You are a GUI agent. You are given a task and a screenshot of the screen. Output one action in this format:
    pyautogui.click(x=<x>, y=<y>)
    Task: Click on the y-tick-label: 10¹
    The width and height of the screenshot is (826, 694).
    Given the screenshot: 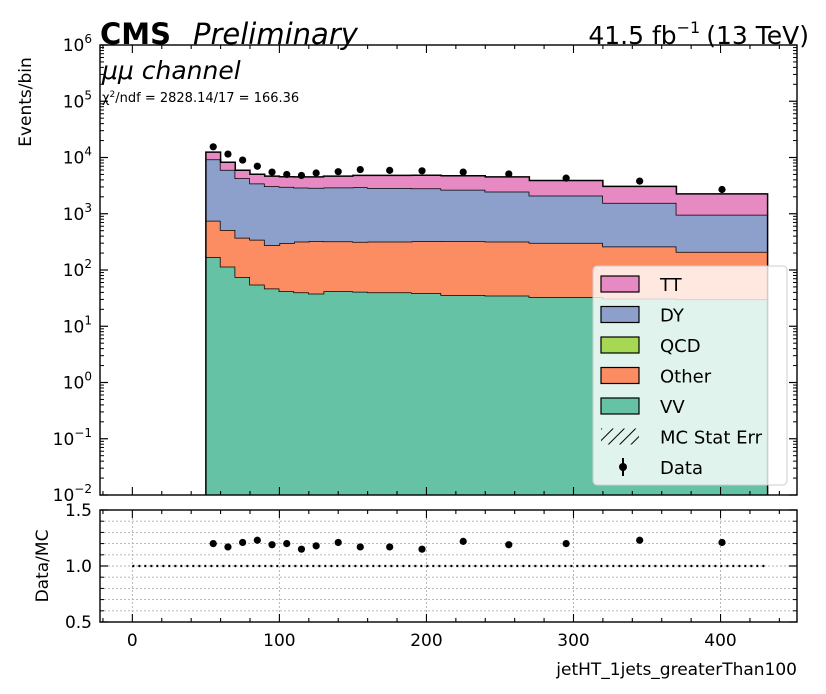 What is the action you would take?
    pyautogui.click(x=77, y=325)
    